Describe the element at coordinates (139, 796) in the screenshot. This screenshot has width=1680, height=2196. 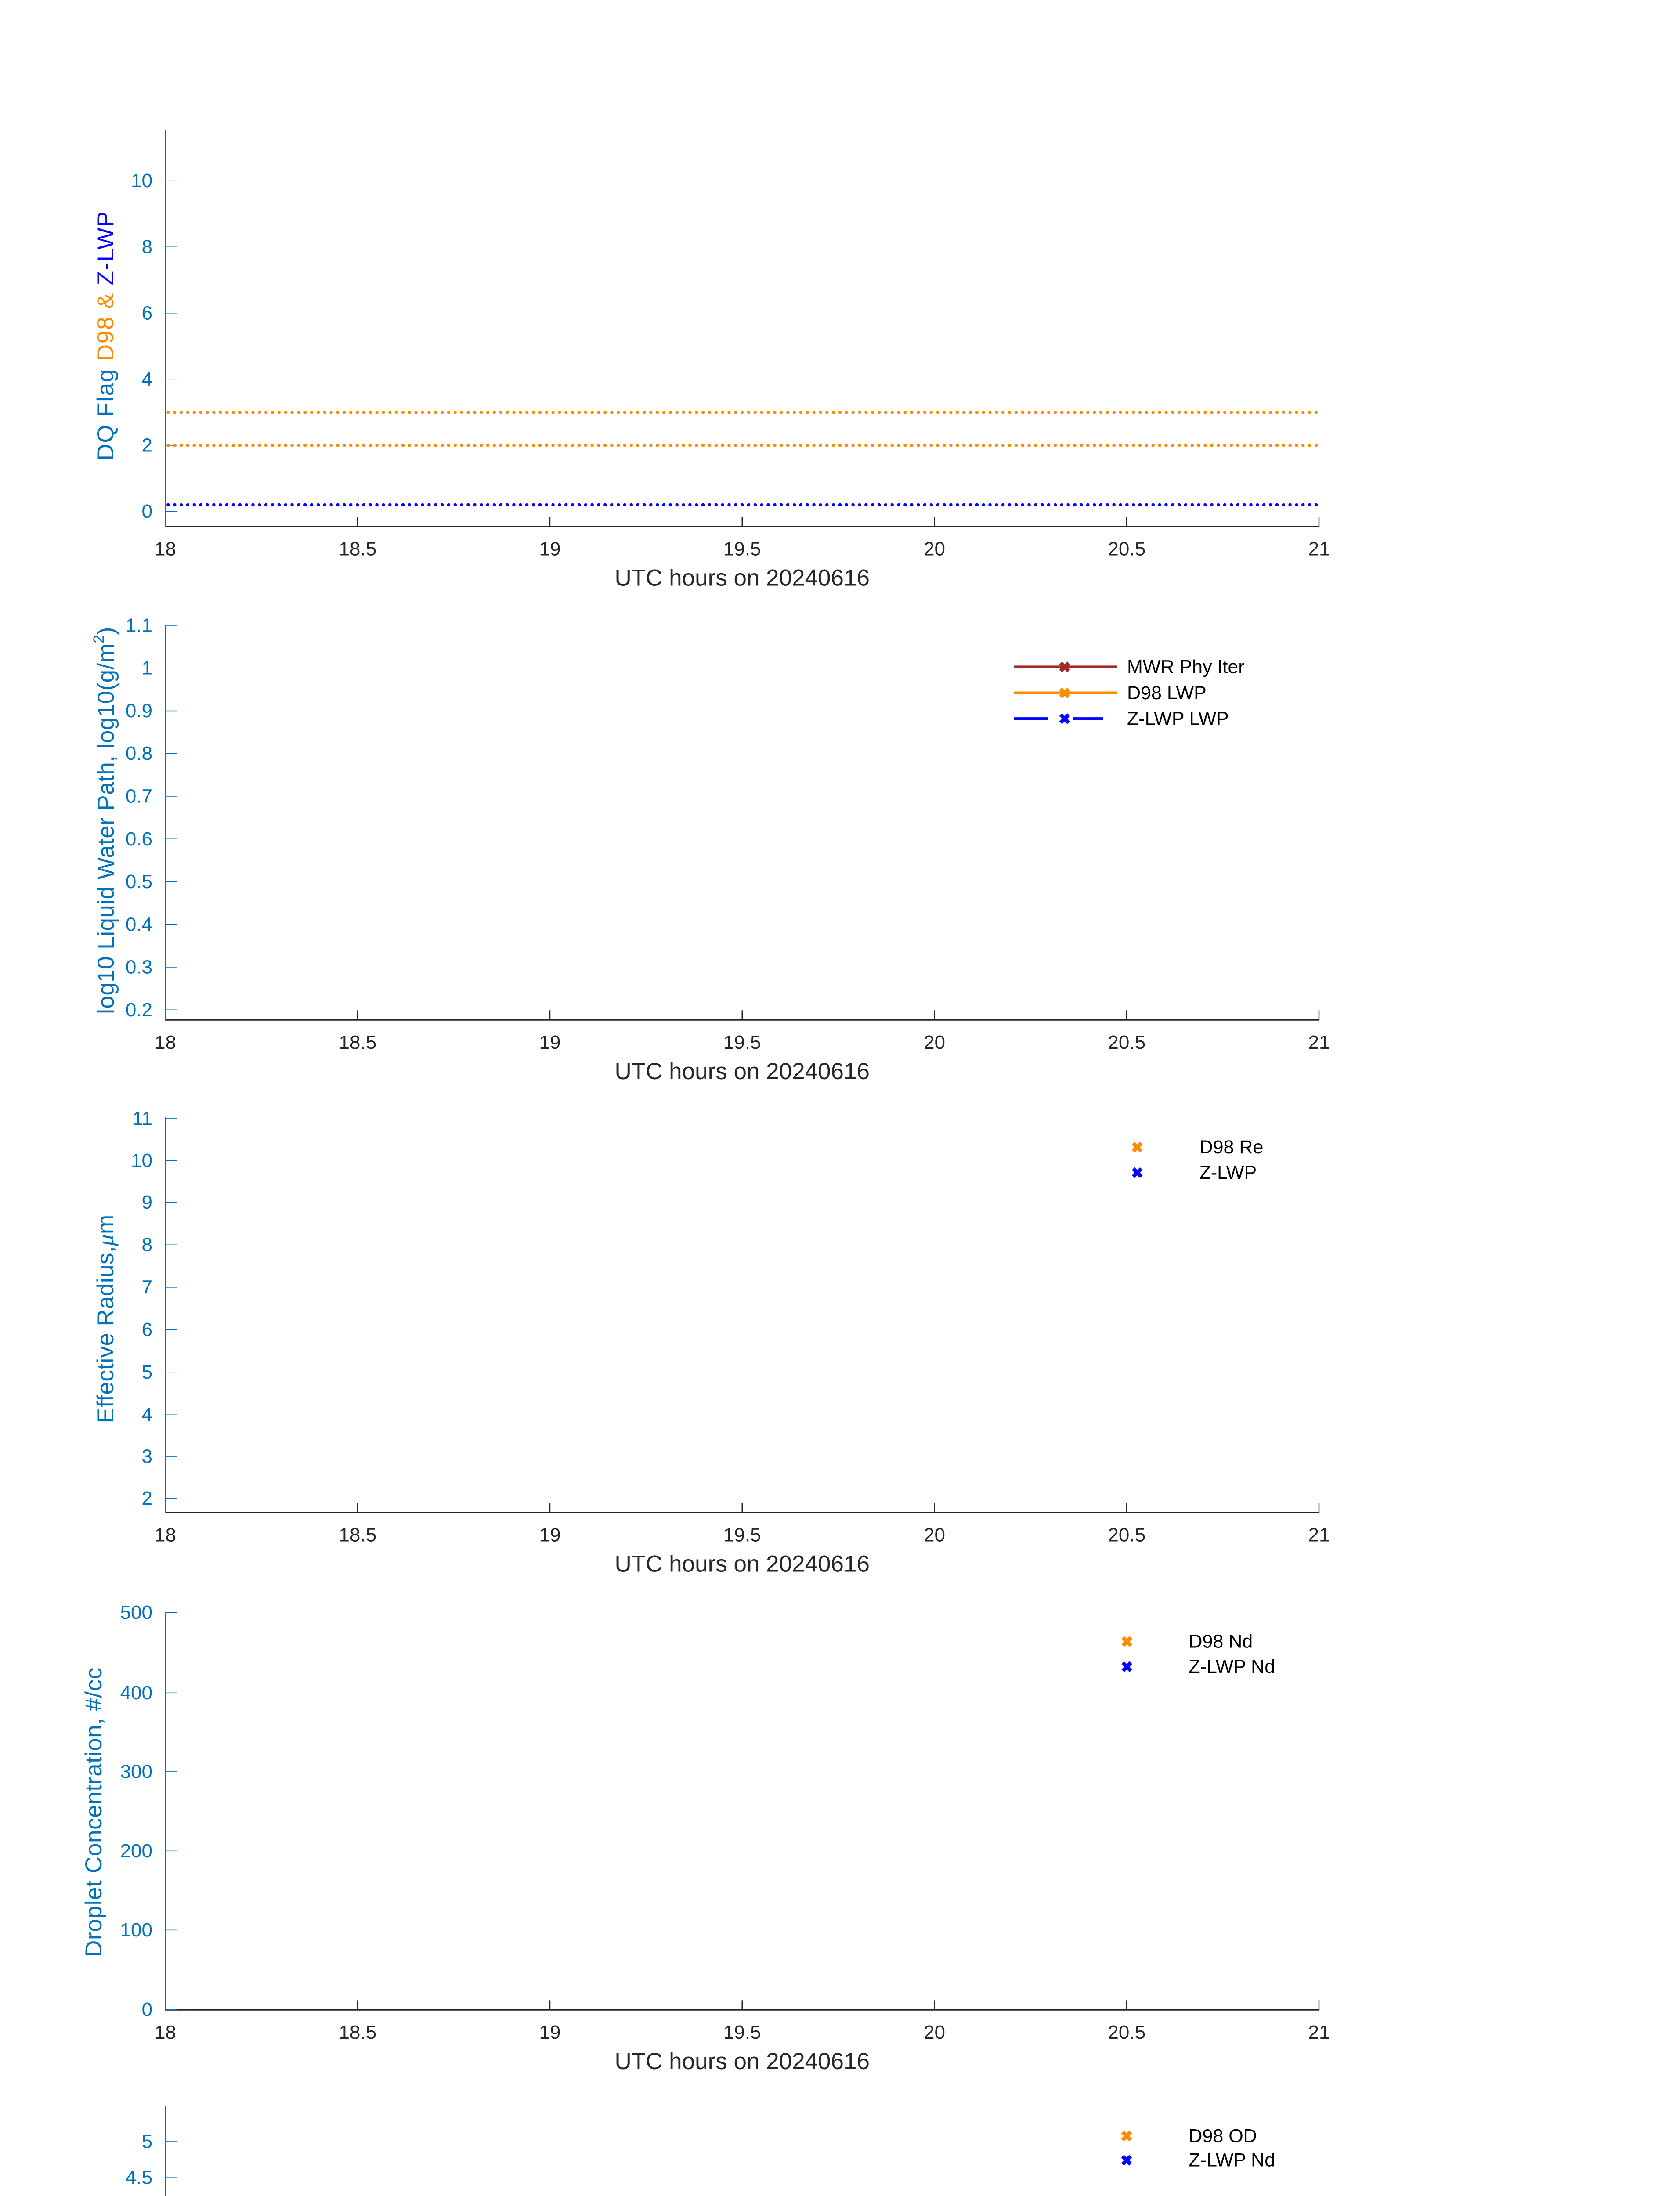
I see `svg-text: 0.7` at that location.